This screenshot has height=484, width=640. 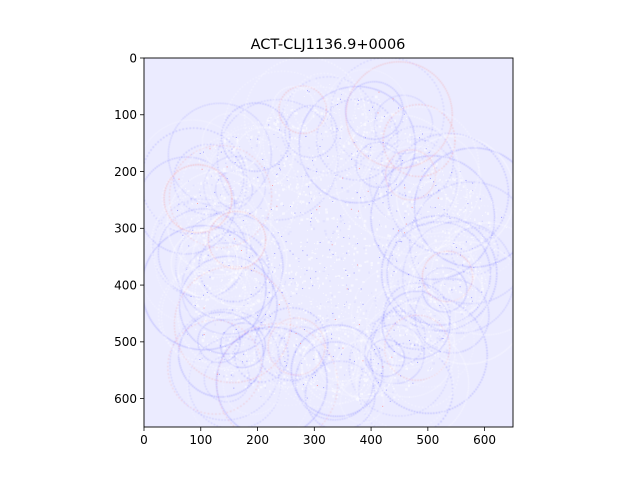 I want to click on x-tick-label: 500, so click(x=427, y=440).